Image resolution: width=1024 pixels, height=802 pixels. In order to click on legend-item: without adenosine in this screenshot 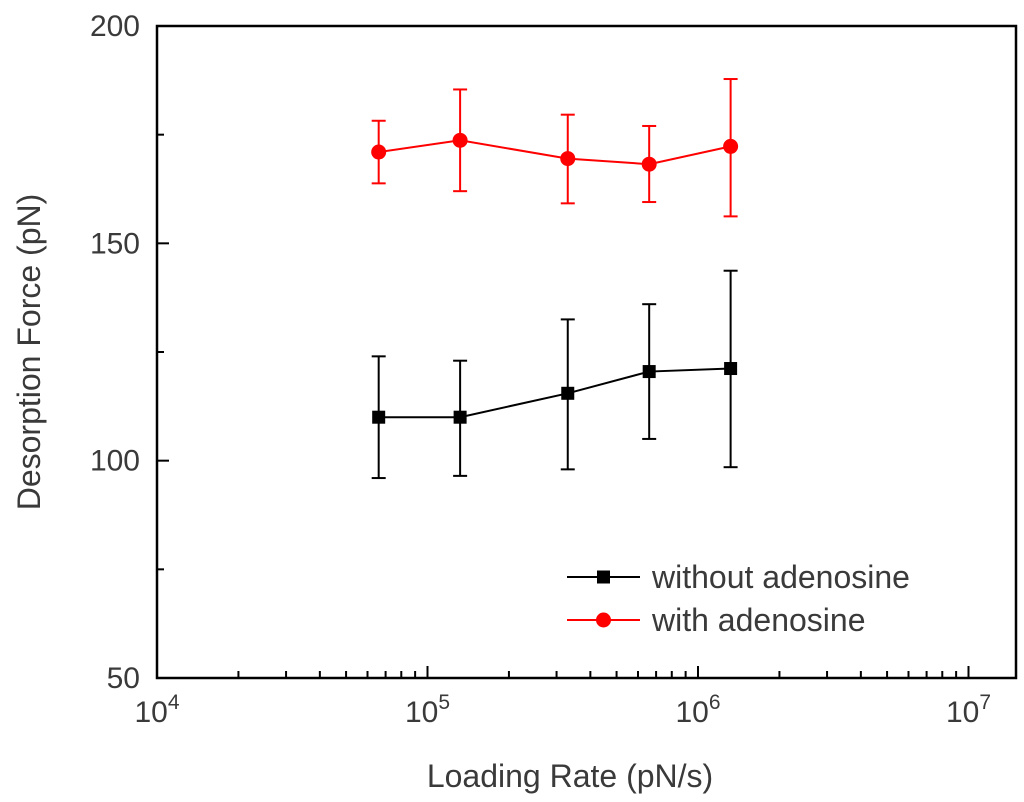, I will do `click(738, 577)`.